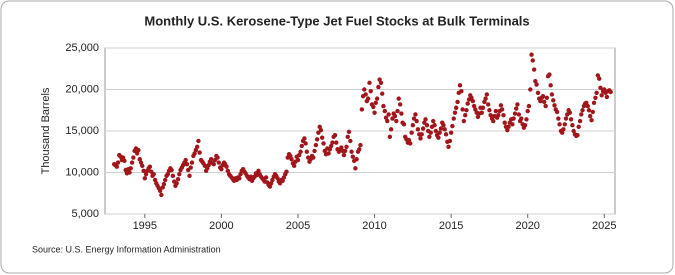 The width and height of the screenshot is (675, 275). What do you see at coordinates (85, 214) in the screenshot?
I see `y-tick-label: 5,000` at bounding box center [85, 214].